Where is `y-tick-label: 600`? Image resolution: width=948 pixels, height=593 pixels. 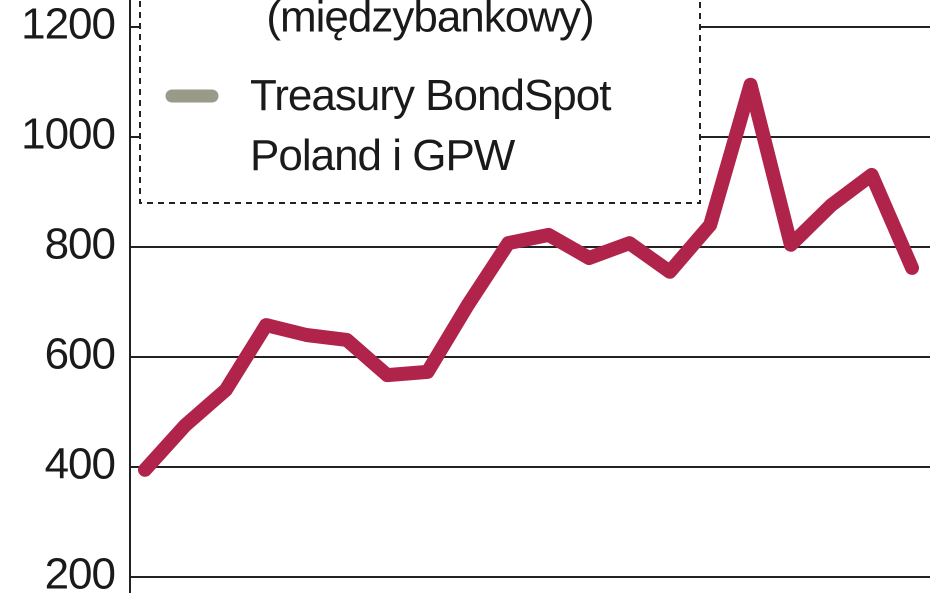
y-tick-label: 600 is located at coordinates (80, 354).